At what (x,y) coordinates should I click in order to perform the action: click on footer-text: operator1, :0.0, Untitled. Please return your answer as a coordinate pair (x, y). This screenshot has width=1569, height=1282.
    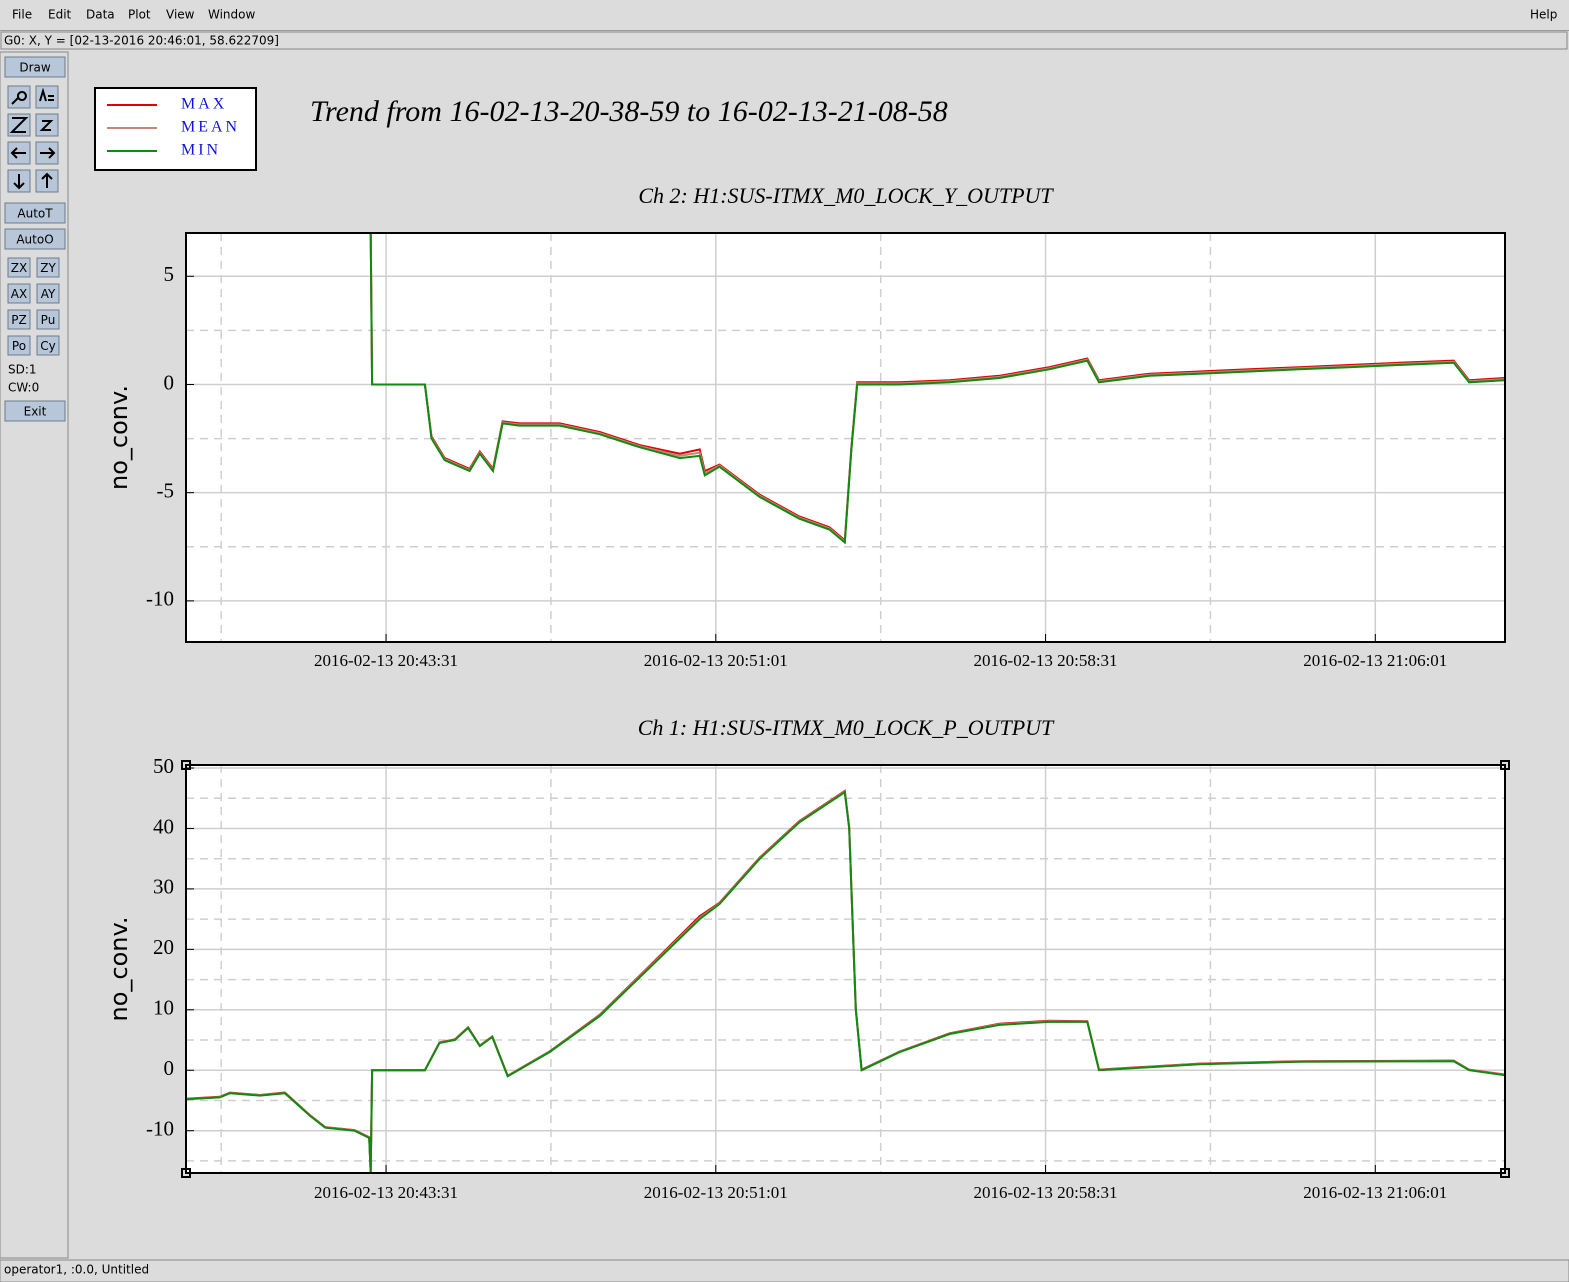
    Looking at the image, I should click on (76, 1270).